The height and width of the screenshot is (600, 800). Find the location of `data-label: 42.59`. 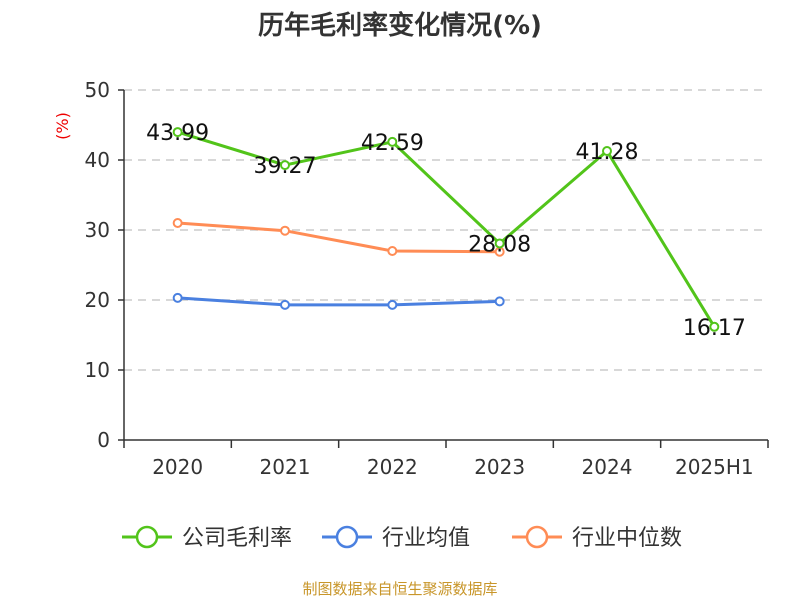

data-label: 42.59 is located at coordinates (392, 143).